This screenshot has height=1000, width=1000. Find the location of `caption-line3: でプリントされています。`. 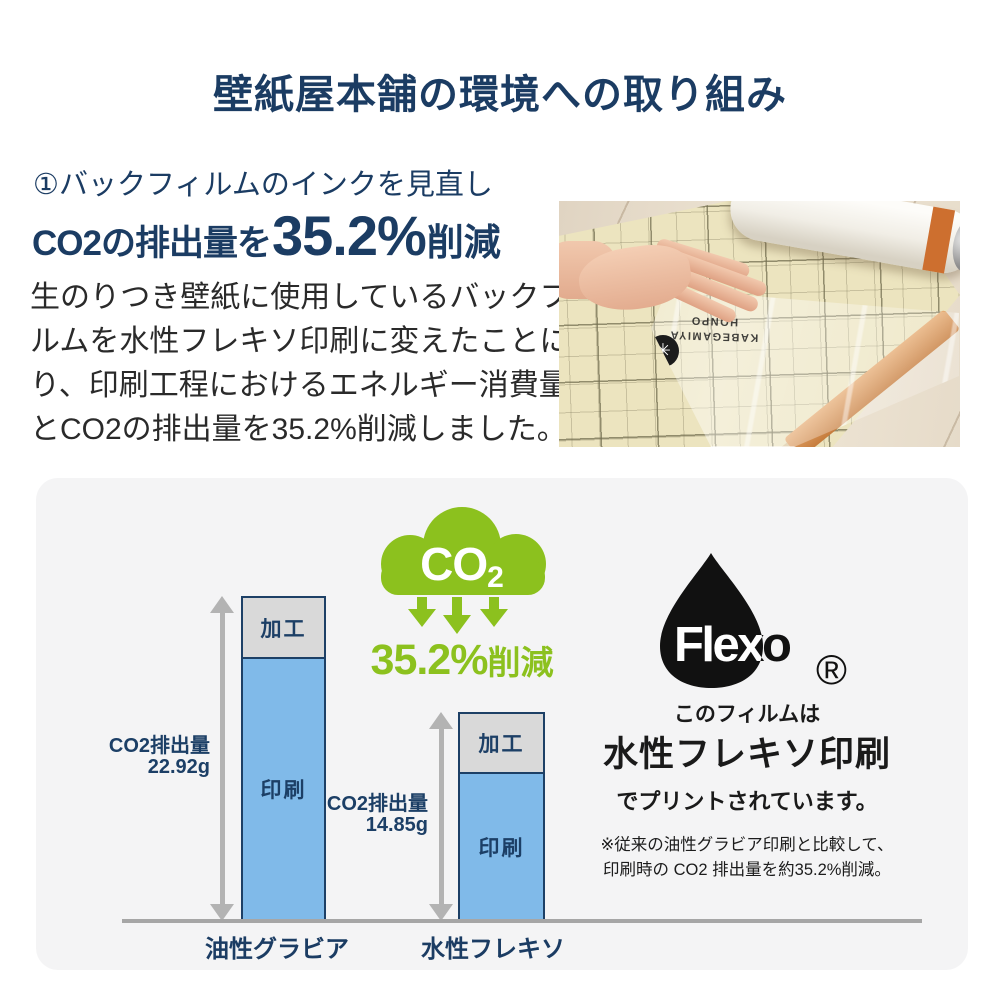

caption-line3: でプリントされています。 is located at coordinates (747, 801).